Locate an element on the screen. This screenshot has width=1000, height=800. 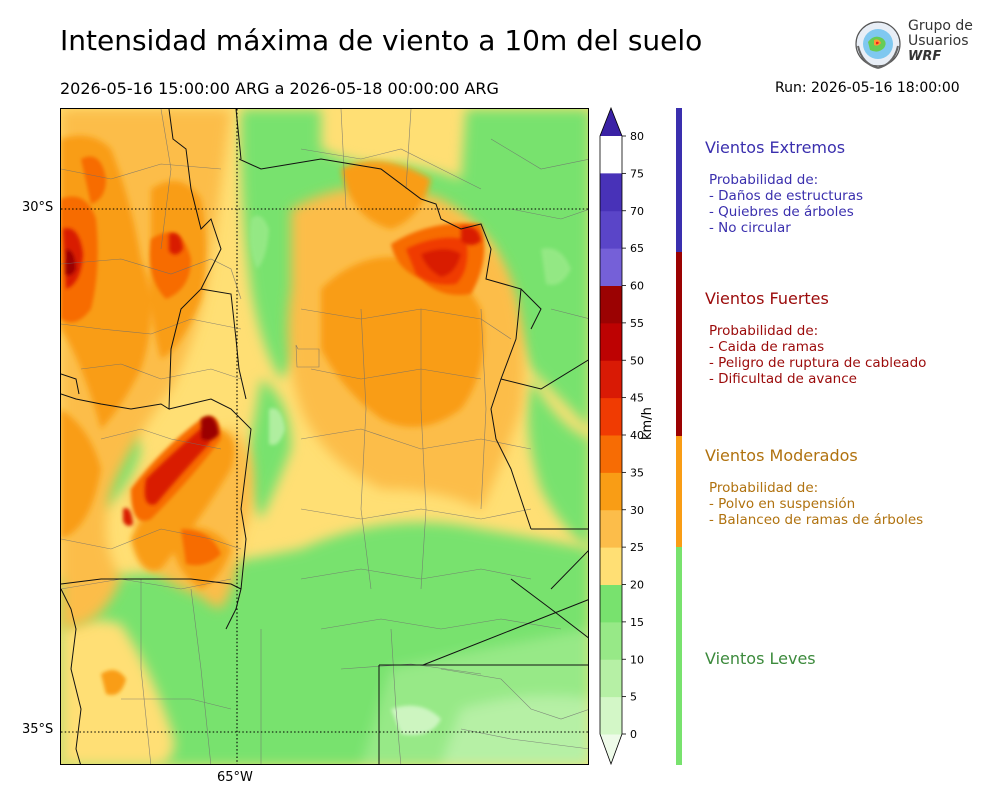
colorbar-tick-label: 50 is located at coordinates (637, 360).